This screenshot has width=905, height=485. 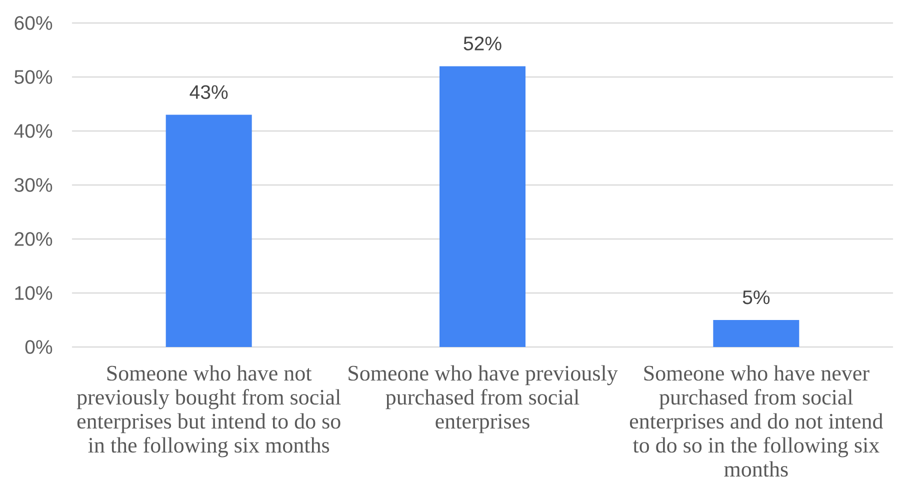 What do you see at coordinates (33, 77) in the screenshot?
I see `y-tick-label: 50%` at bounding box center [33, 77].